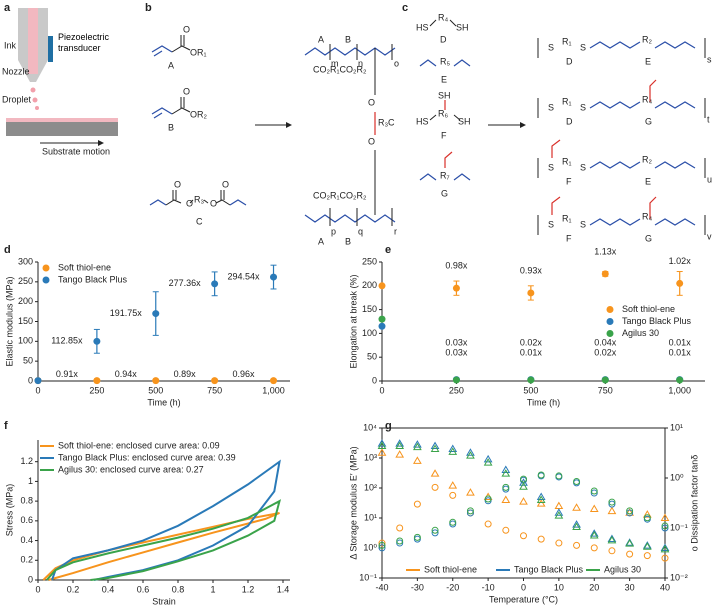 This screenshot has height=612, width=712. Describe the element at coordinates (679, 390) in the screenshot. I see `x-tick-label: 1,000` at that location.